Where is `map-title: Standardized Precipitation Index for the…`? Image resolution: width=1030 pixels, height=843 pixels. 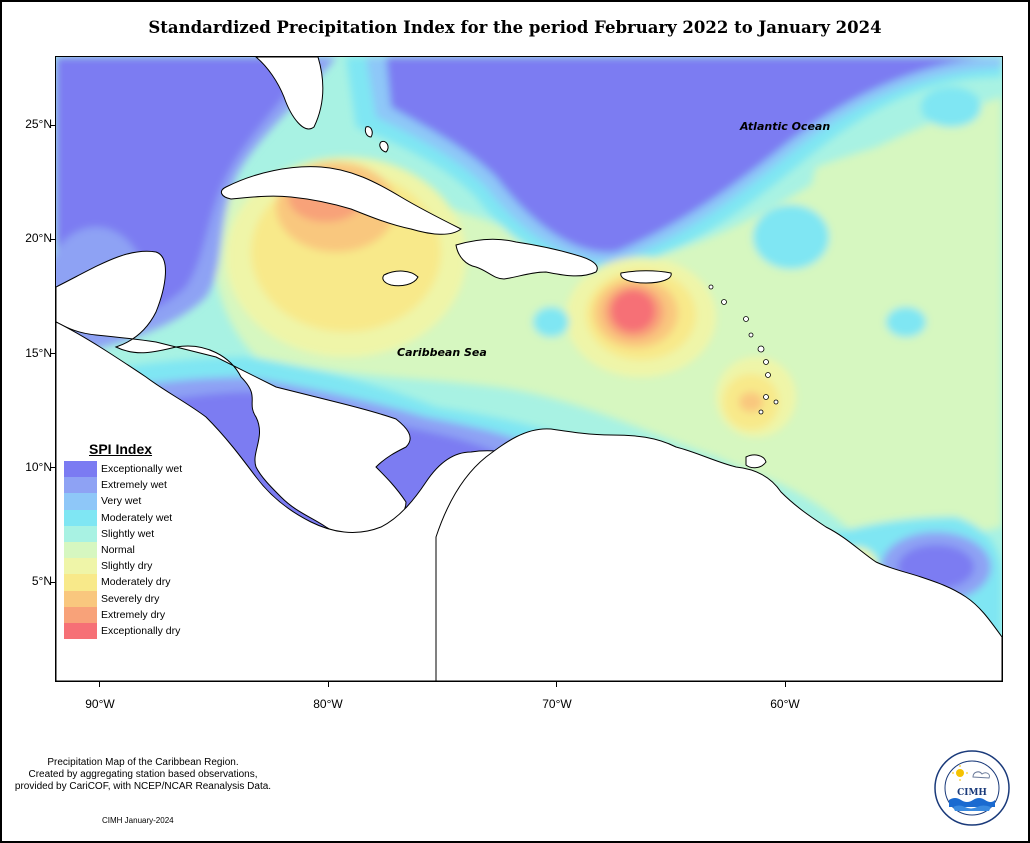
map-title: Standardized Precipitation Index for the… is located at coordinates (515, 27).